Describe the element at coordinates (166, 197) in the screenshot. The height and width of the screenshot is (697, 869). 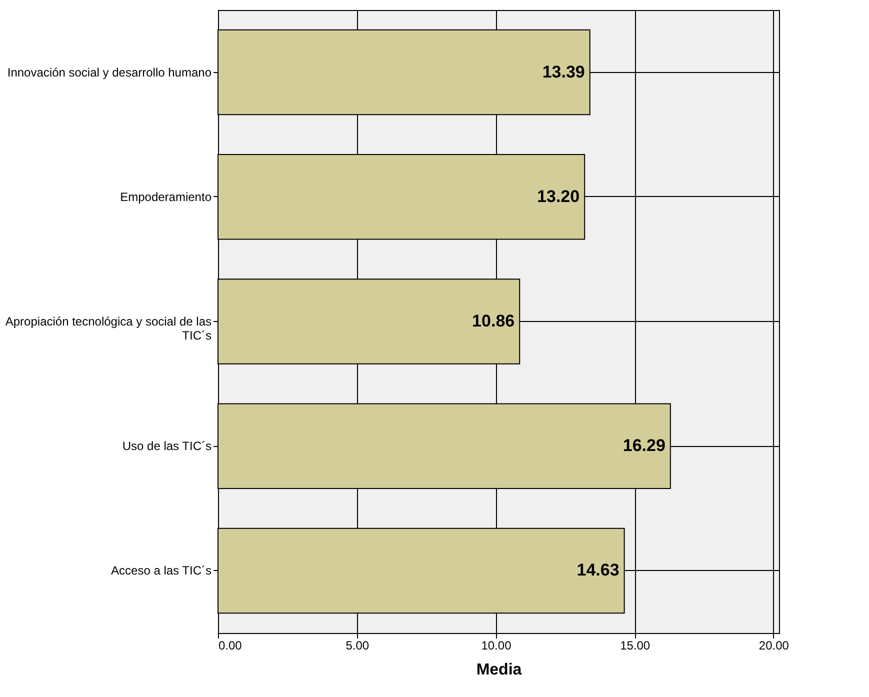
I see `y-tick-label: Empoderamiento` at that location.